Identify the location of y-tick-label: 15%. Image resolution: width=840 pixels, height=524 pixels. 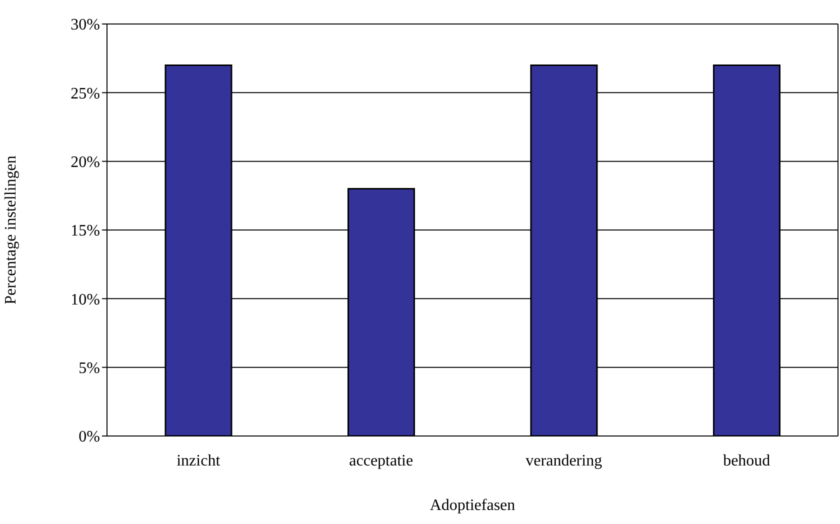
(85, 231).